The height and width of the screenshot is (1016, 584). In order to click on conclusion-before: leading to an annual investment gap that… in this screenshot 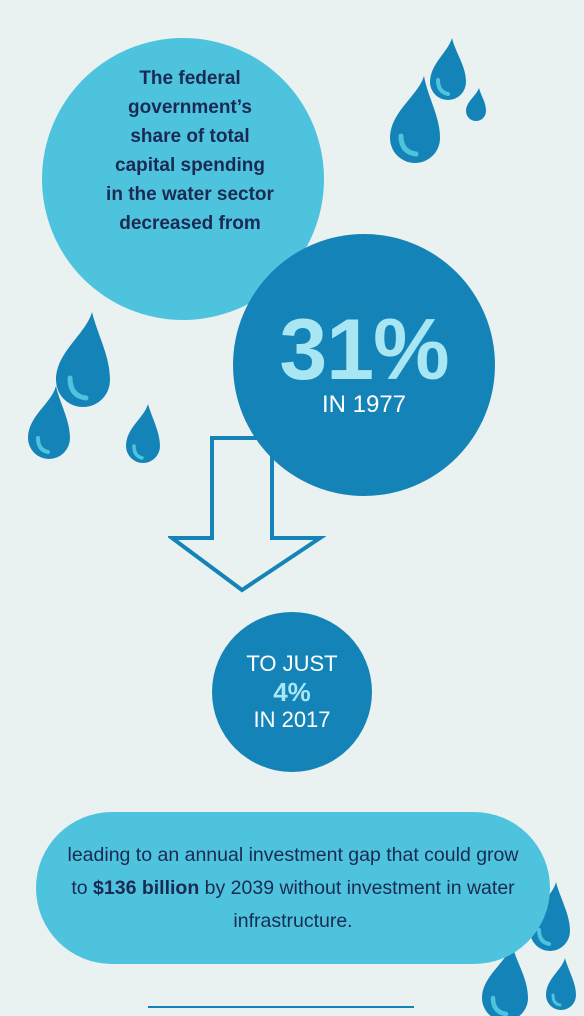, I will do `click(293, 871)`.